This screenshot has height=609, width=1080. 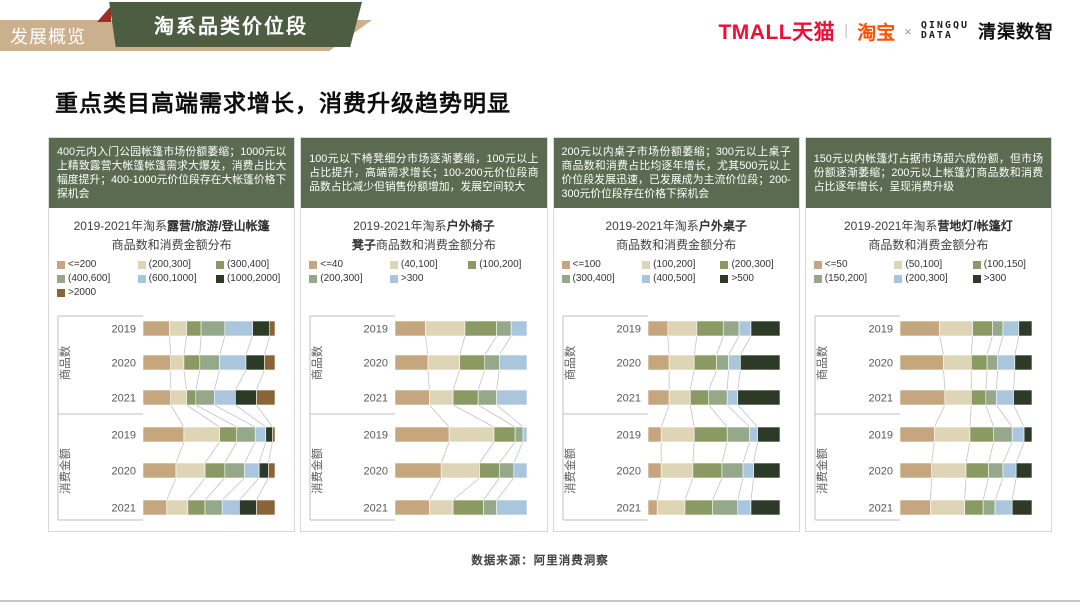 I want to click on chart-title-line: 商品数和消费金额分布, so click(x=676, y=245).